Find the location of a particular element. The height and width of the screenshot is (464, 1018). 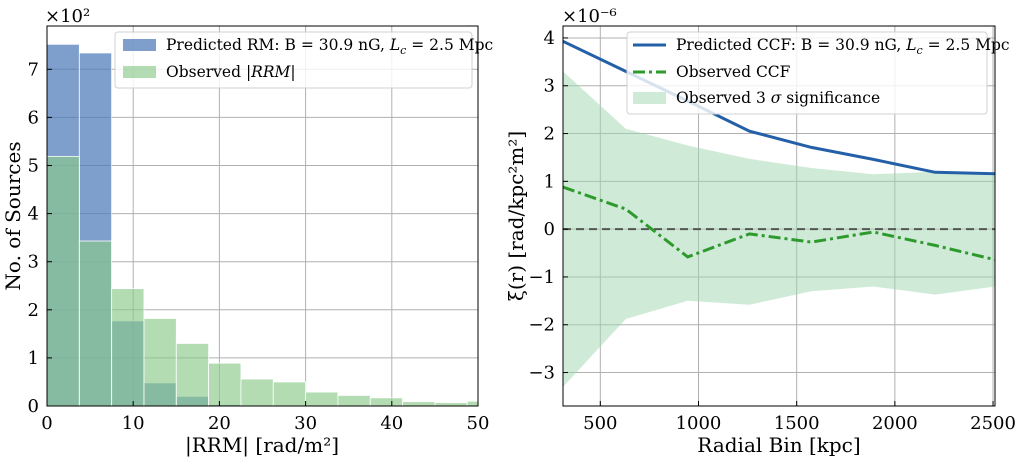

histogram-ytick-label: 7 is located at coordinates (33, 69).